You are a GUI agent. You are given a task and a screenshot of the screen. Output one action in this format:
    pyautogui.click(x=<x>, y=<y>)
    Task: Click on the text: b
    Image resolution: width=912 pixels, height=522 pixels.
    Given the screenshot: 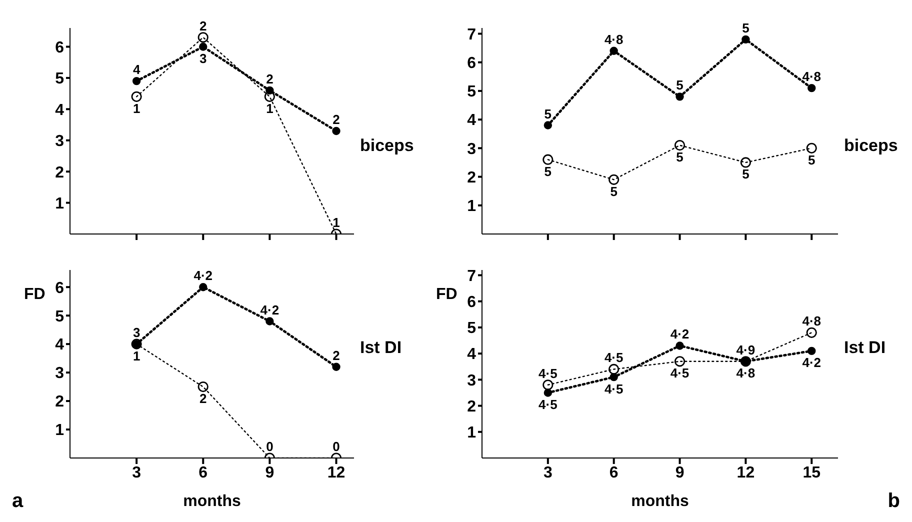 What is the action you would take?
    pyautogui.click(x=894, y=501)
    